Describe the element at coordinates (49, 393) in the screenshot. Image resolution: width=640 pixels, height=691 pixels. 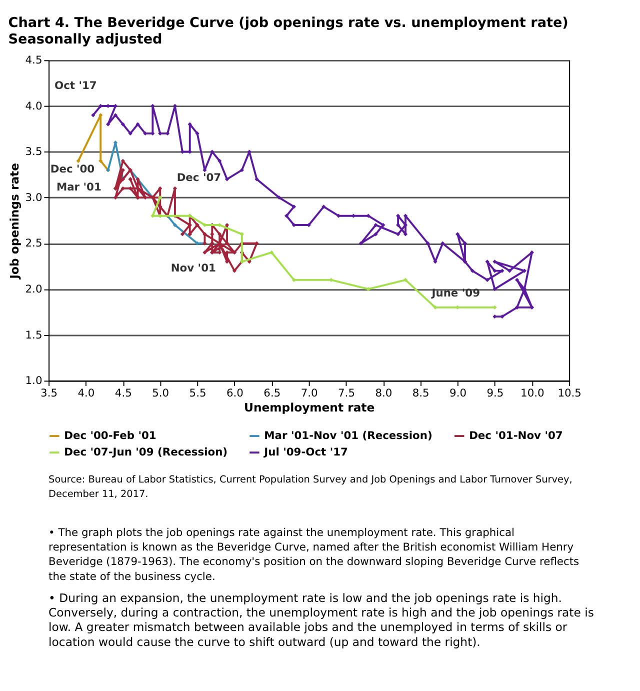
I see `x-tick-label: 3.5` at that location.